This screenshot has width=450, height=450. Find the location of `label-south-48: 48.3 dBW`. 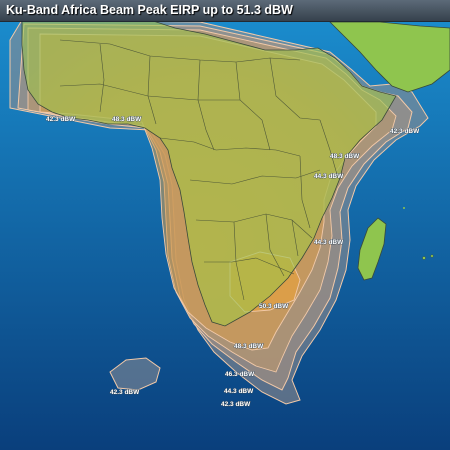

label-south-48: 48.3 dBW is located at coordinates (249, 346).